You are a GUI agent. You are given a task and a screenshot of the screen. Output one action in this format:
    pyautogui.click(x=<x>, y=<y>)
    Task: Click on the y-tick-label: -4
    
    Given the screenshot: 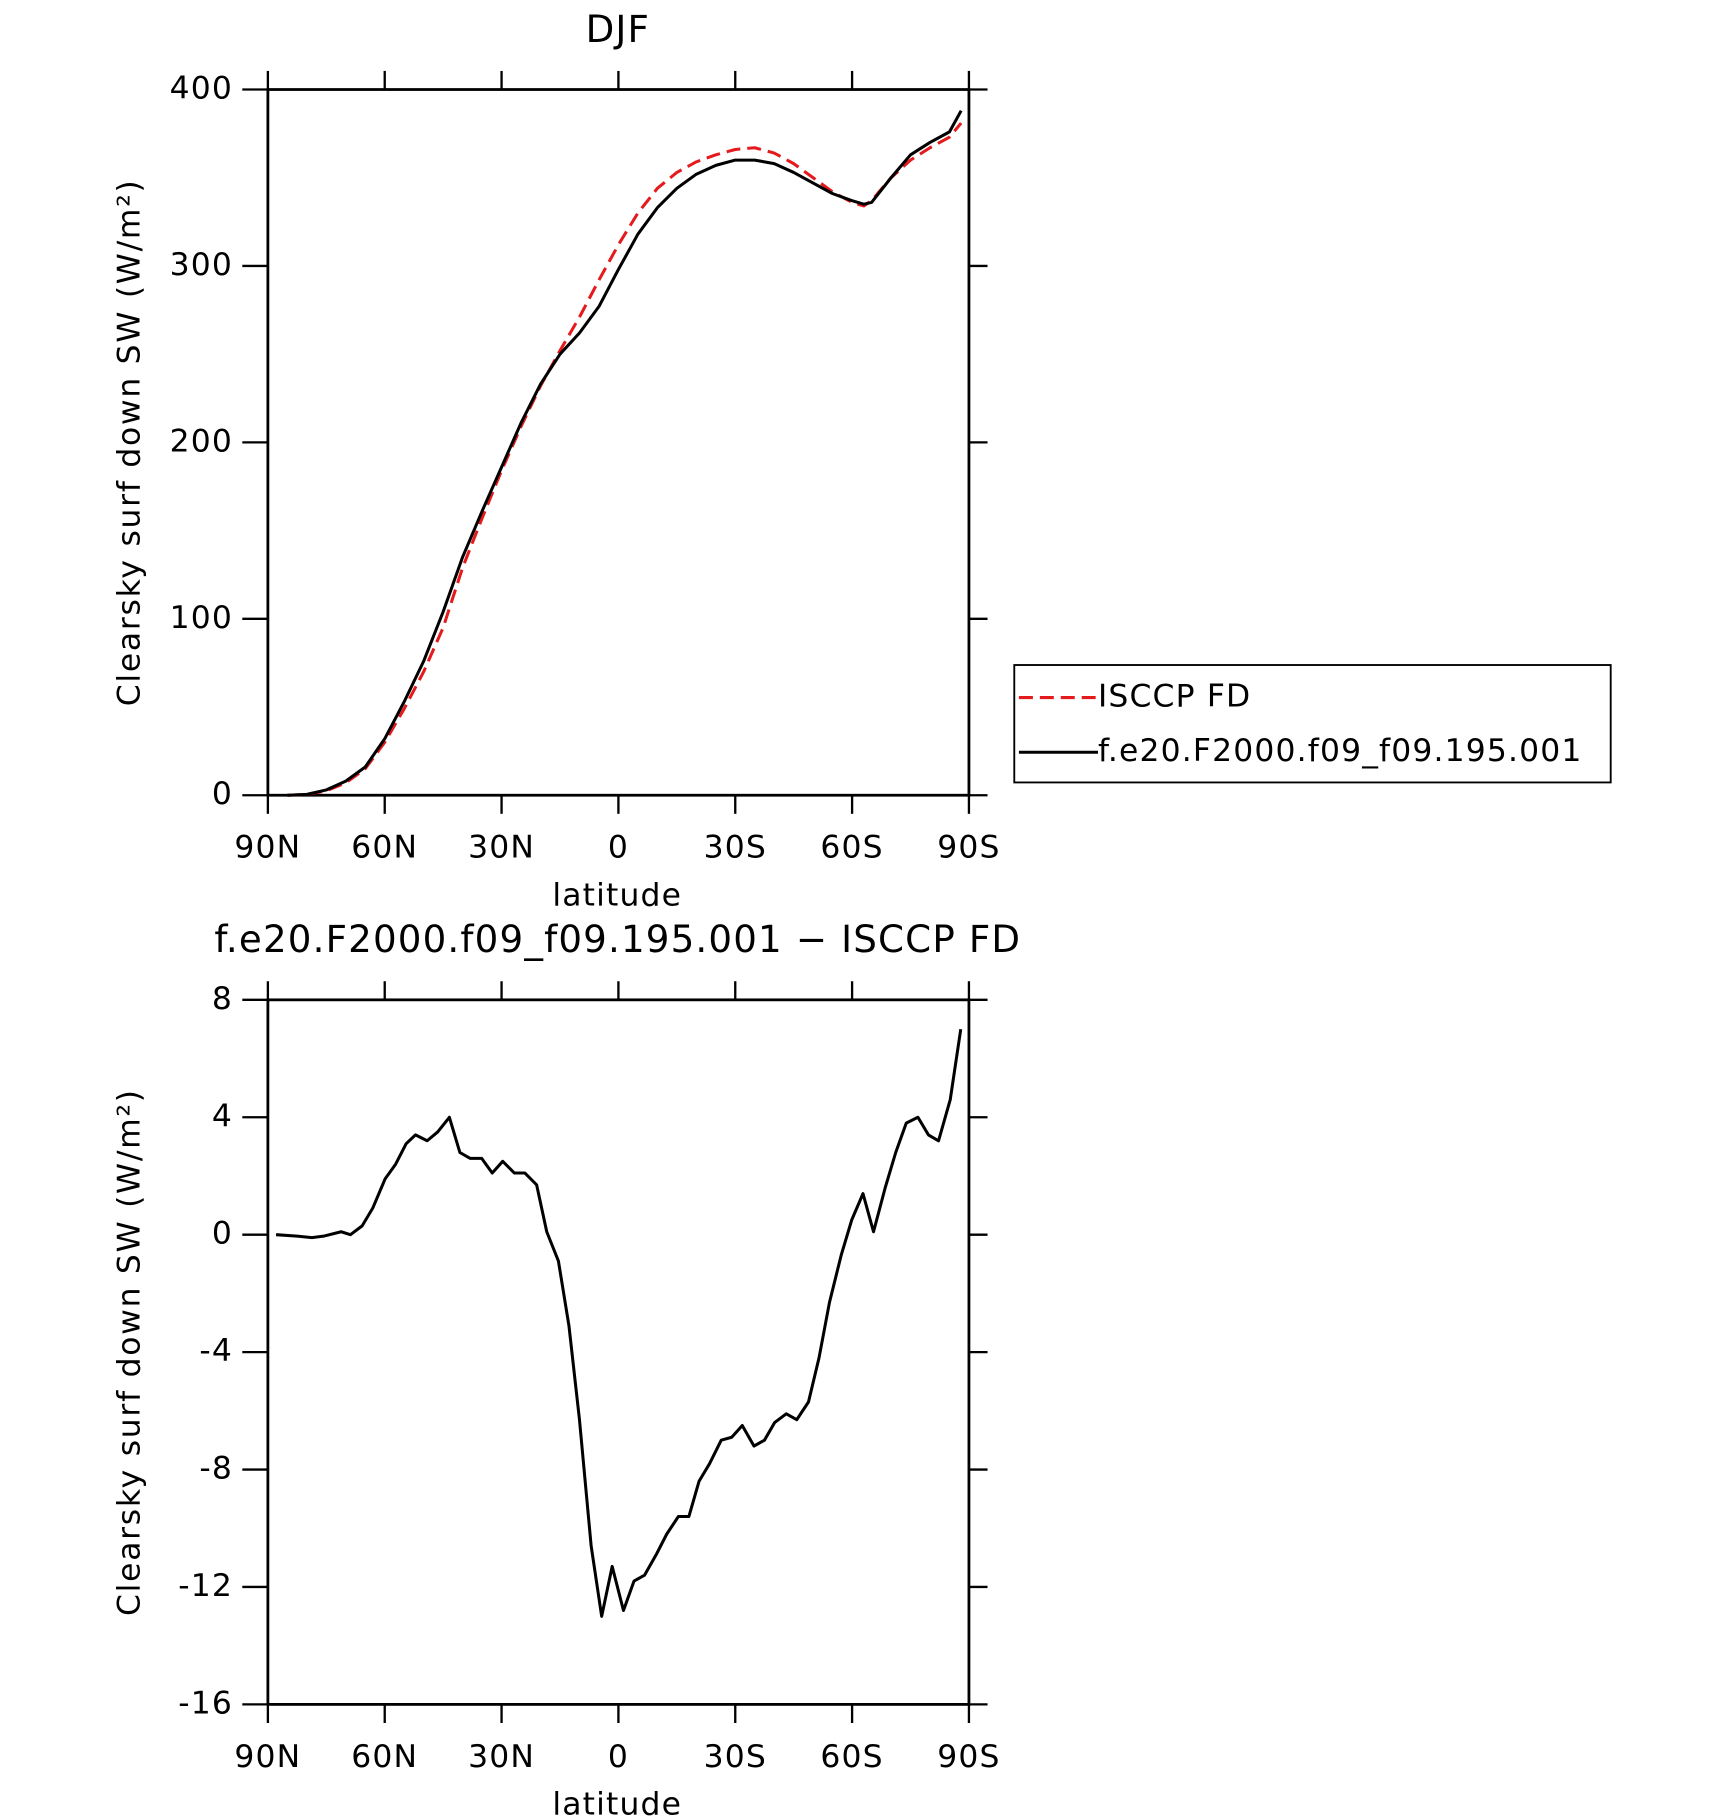 What is the action you would take?
    pyautogui.click(x=216, y=1351)
    